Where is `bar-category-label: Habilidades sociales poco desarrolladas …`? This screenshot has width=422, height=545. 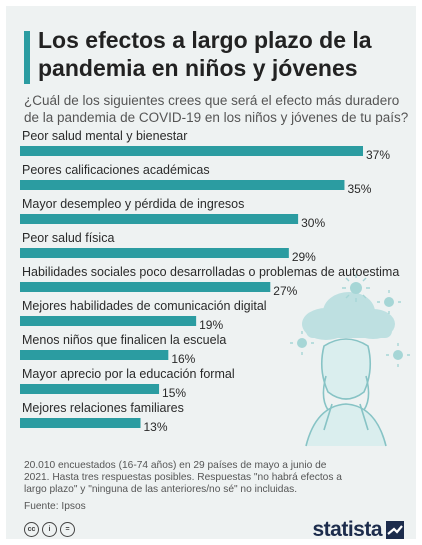 bar-category-label: Habilidades sociales poco desarrolladas … is located at coordinates (210, 272).